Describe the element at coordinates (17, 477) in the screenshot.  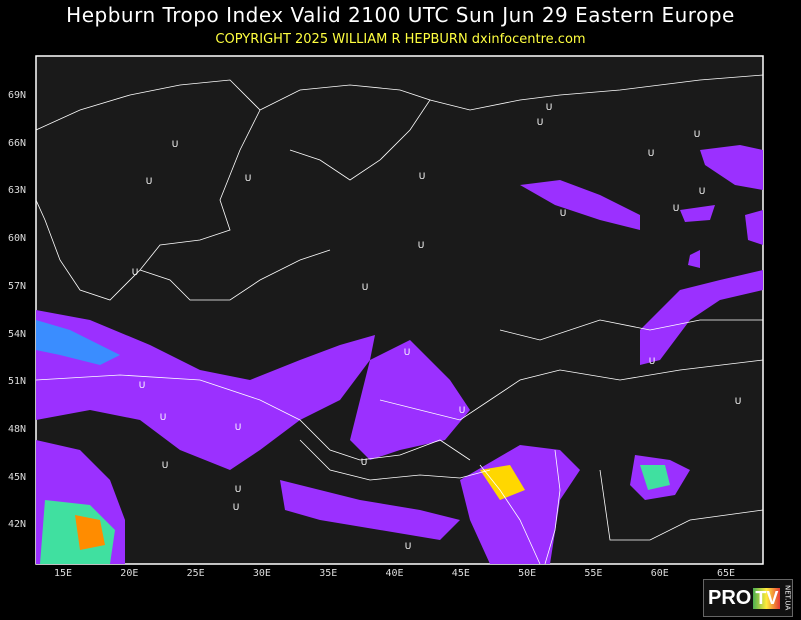
I see `lat-label: 45N` at that location.